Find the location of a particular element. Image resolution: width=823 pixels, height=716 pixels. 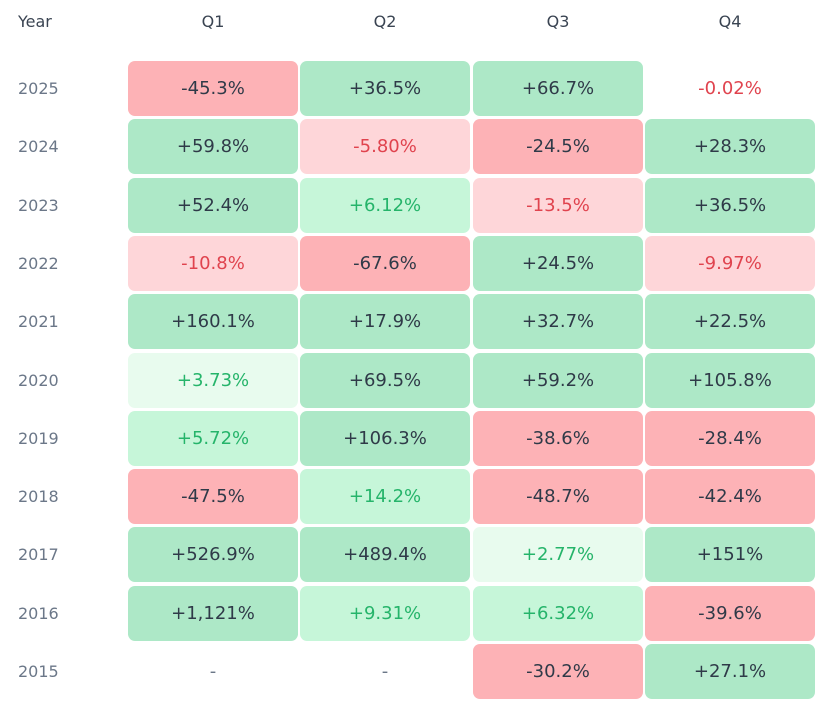

year-label-2025: 2025 is located at coordinates (38, 88).